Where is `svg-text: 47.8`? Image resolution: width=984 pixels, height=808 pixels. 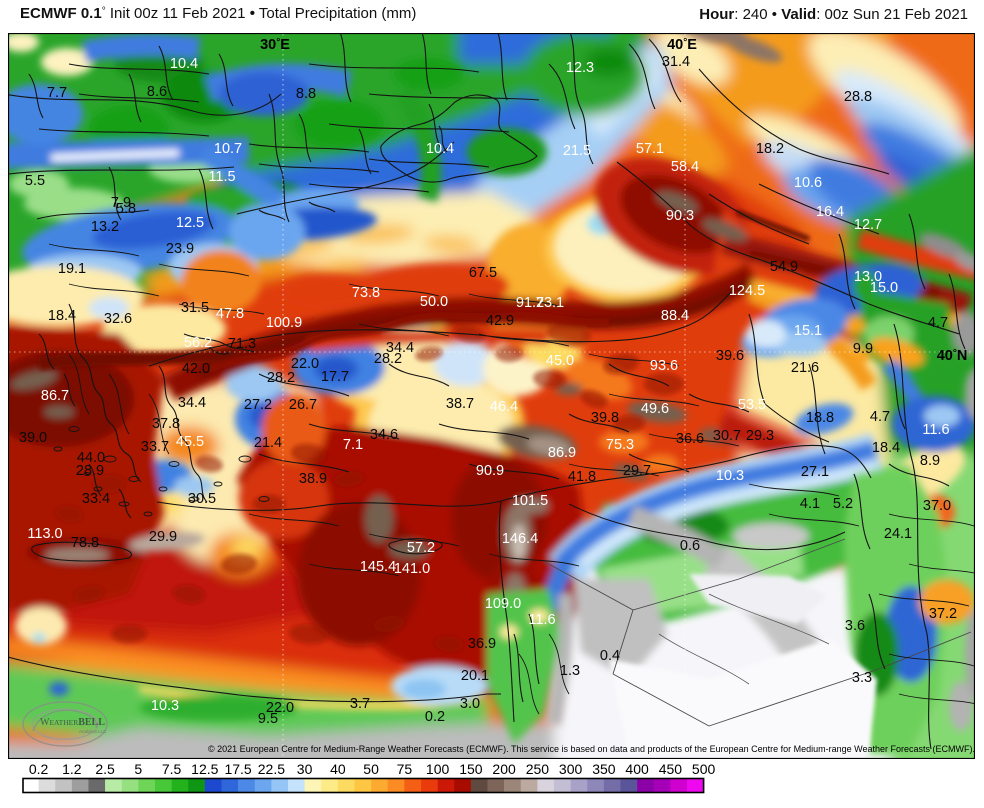
svg-text: 47.8 is located at coordinates (230, 314).